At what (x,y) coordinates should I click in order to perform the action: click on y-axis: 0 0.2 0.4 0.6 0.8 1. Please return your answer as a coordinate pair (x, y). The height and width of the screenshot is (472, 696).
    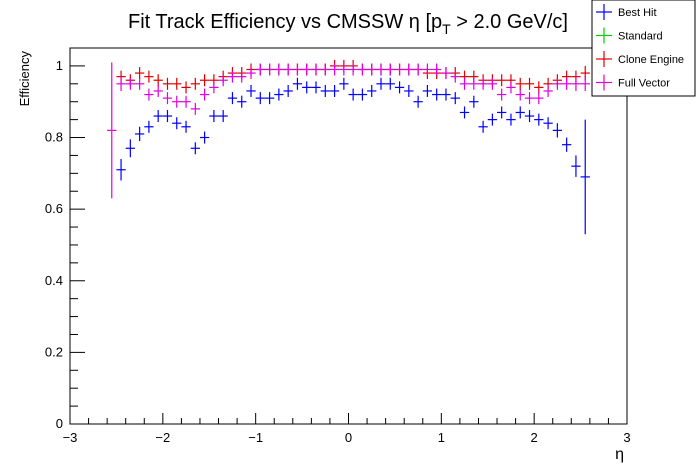
    Looking at the image, I should click on (65, 239).